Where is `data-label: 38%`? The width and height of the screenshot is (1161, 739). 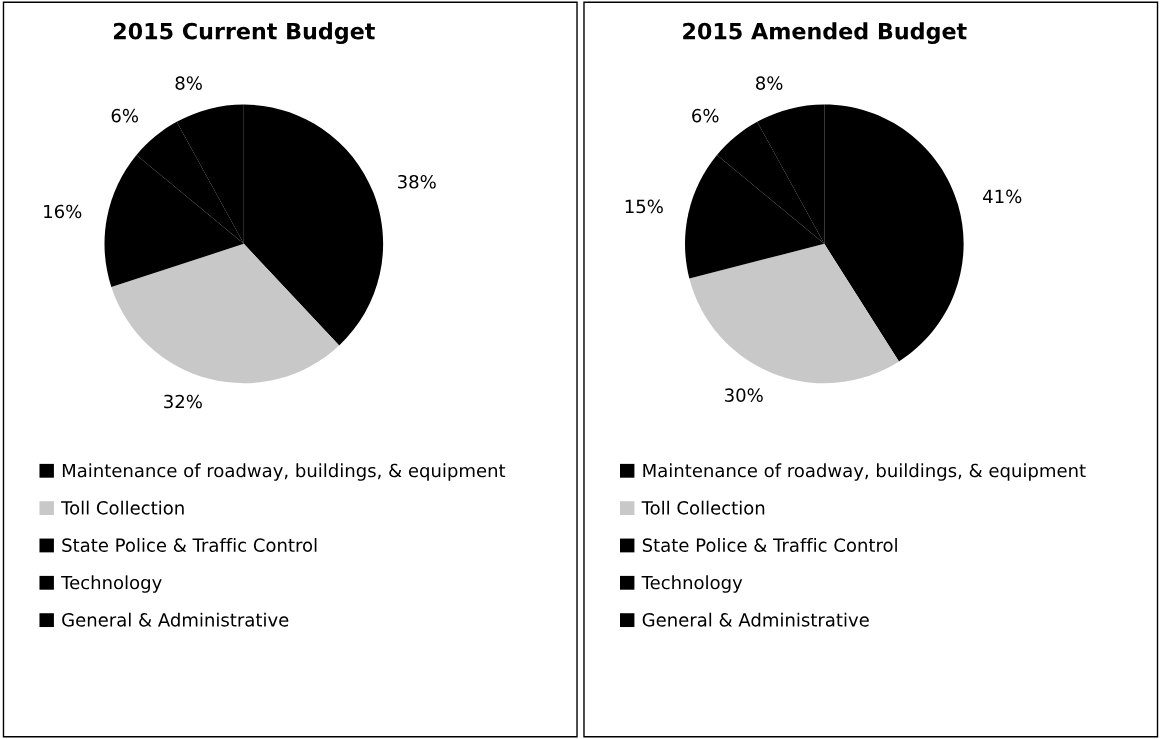
data-label: 38% is located at coordinates (417, 181).